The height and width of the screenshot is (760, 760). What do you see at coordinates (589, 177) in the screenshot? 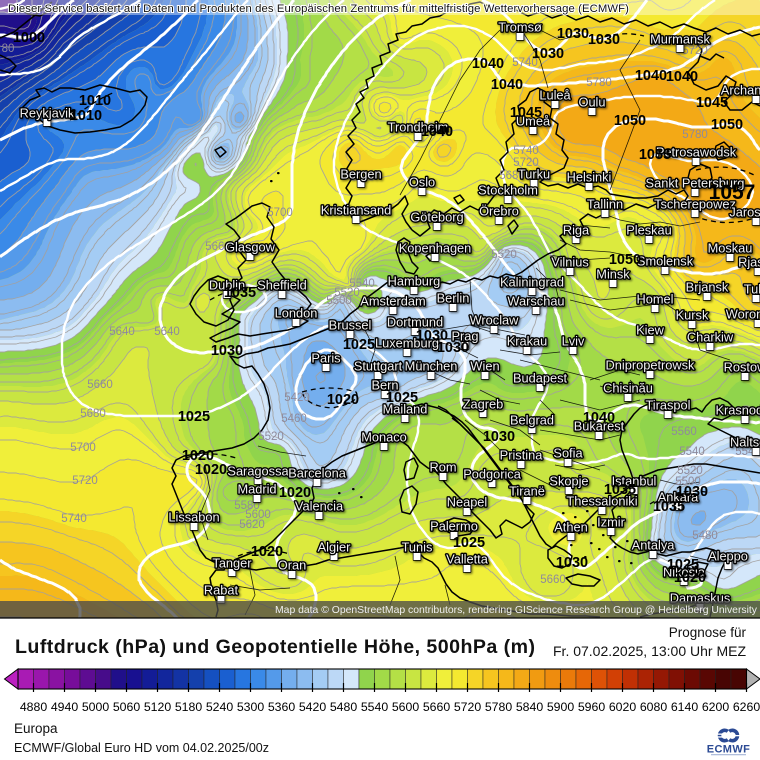
I see `svg-text: Helsinki` at bounding box center [589, 177].